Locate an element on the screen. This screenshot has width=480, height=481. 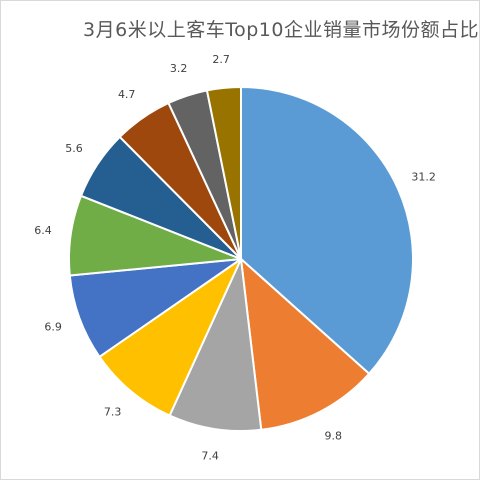
slice-data-label-2: 9.8 is located at coordinates (333, 435).